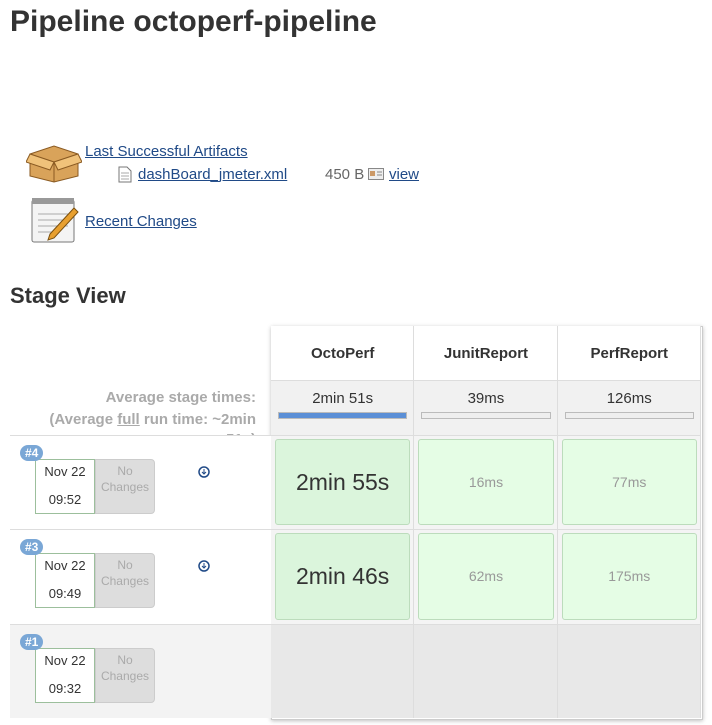 The image size is (712, 725). Describe the element at coordinates (32, 641) in the screenshot. I see `build-number: #1` at that location.